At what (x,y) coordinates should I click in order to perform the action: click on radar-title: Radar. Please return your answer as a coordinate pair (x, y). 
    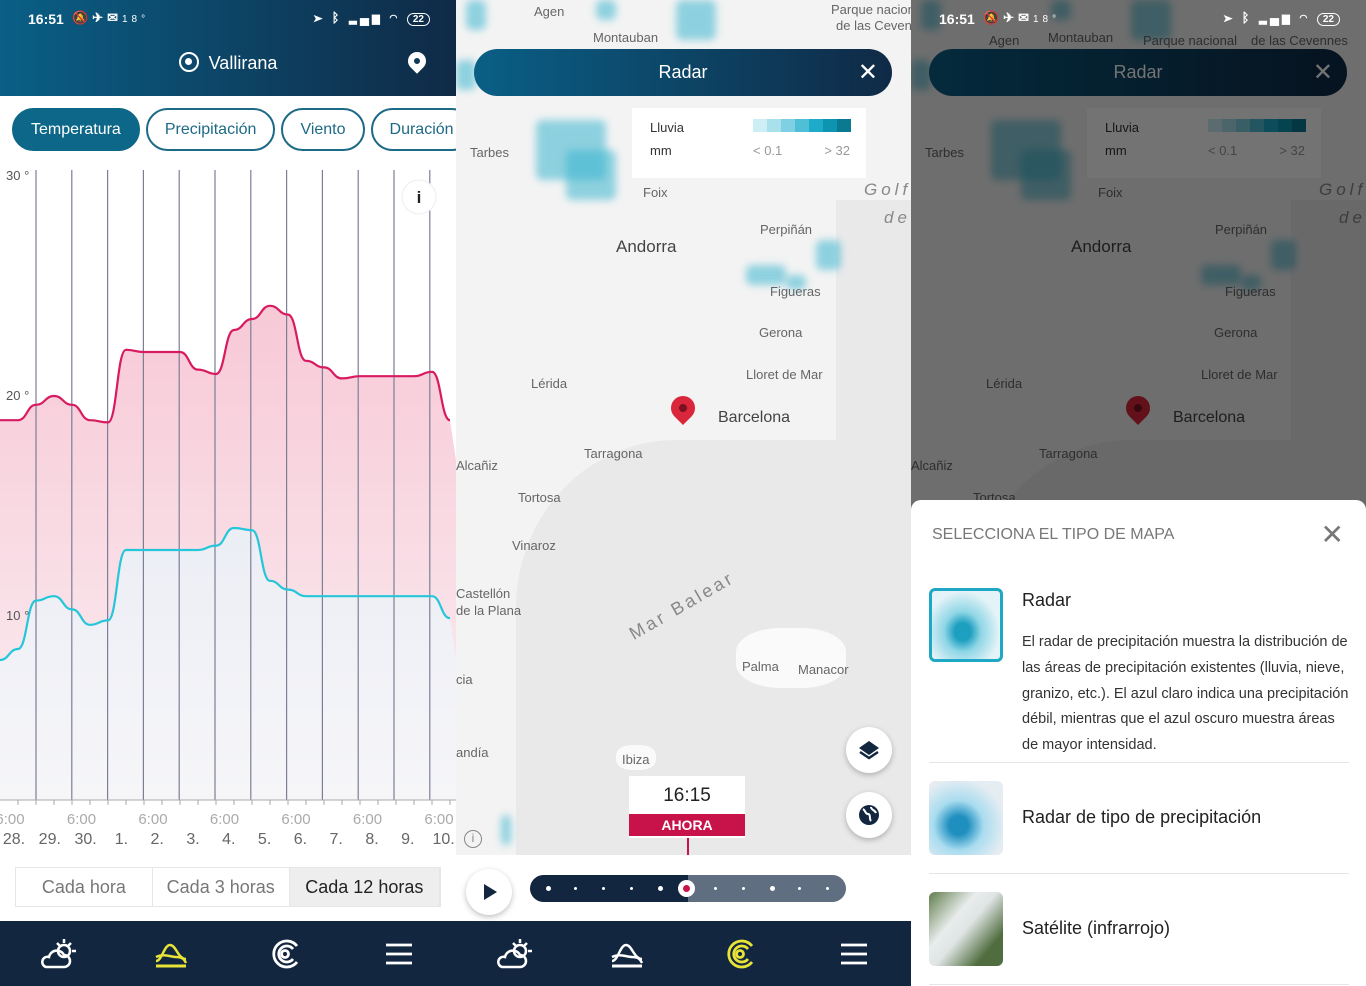
    Looking at the image, I should click on (683, 72).